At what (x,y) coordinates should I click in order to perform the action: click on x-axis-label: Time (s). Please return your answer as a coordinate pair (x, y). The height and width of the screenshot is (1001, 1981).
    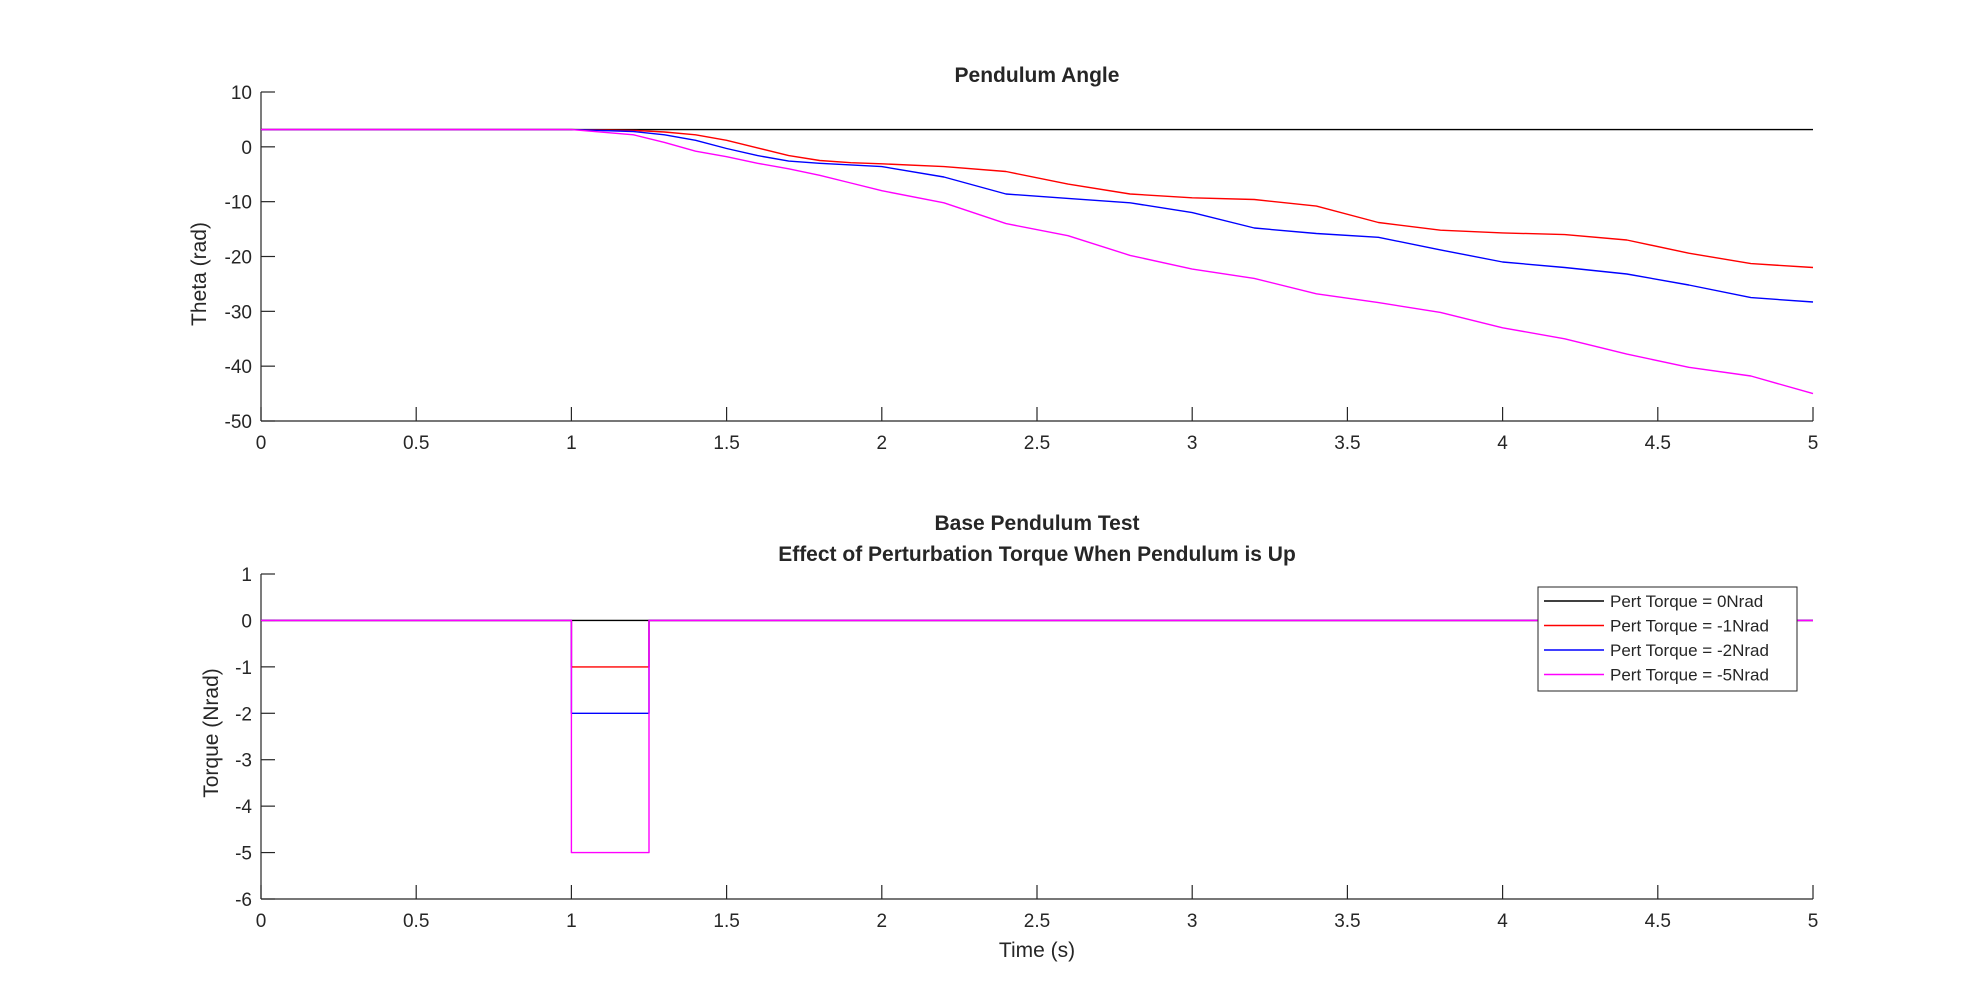
    Looking at the image, I should click on (1037, 950).